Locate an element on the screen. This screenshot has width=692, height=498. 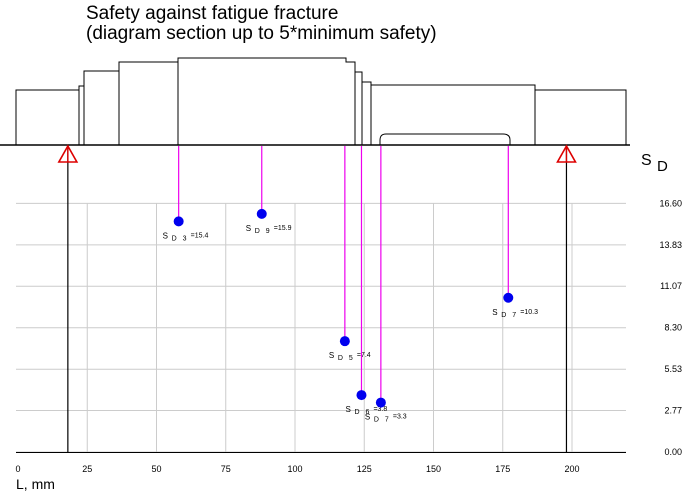
label-index: 3 is located at coordinates (185, 238).